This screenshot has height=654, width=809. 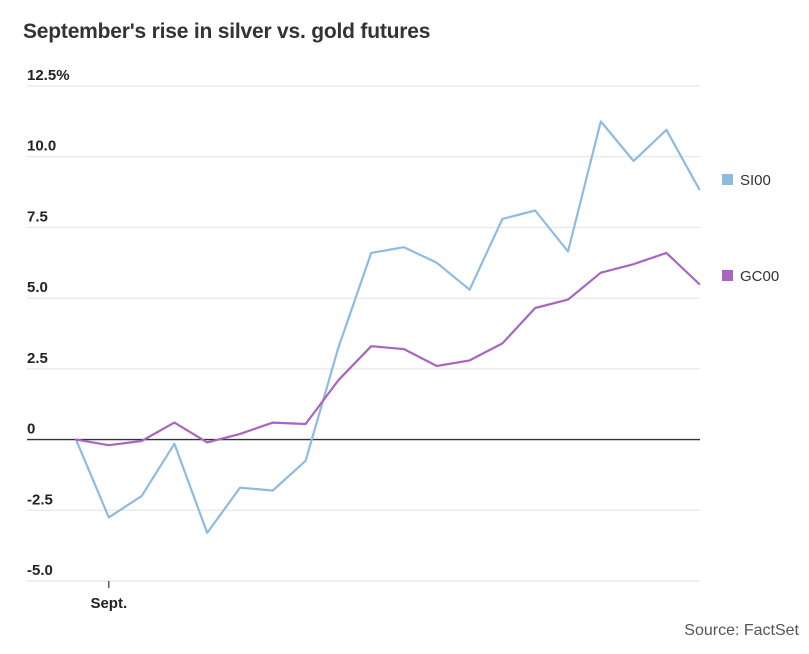 I want to click on legend-label-gc00: GC00, so click(x=759, y=276).